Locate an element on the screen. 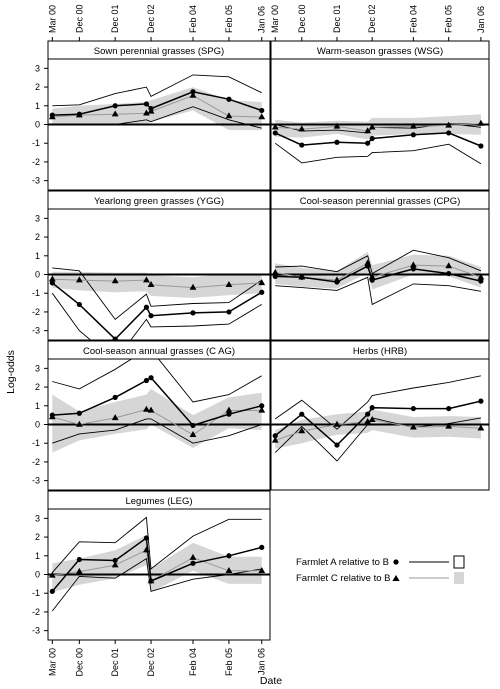  panel-1: Sown perennial grasses (SPG) is located at coordinates (159, 115).